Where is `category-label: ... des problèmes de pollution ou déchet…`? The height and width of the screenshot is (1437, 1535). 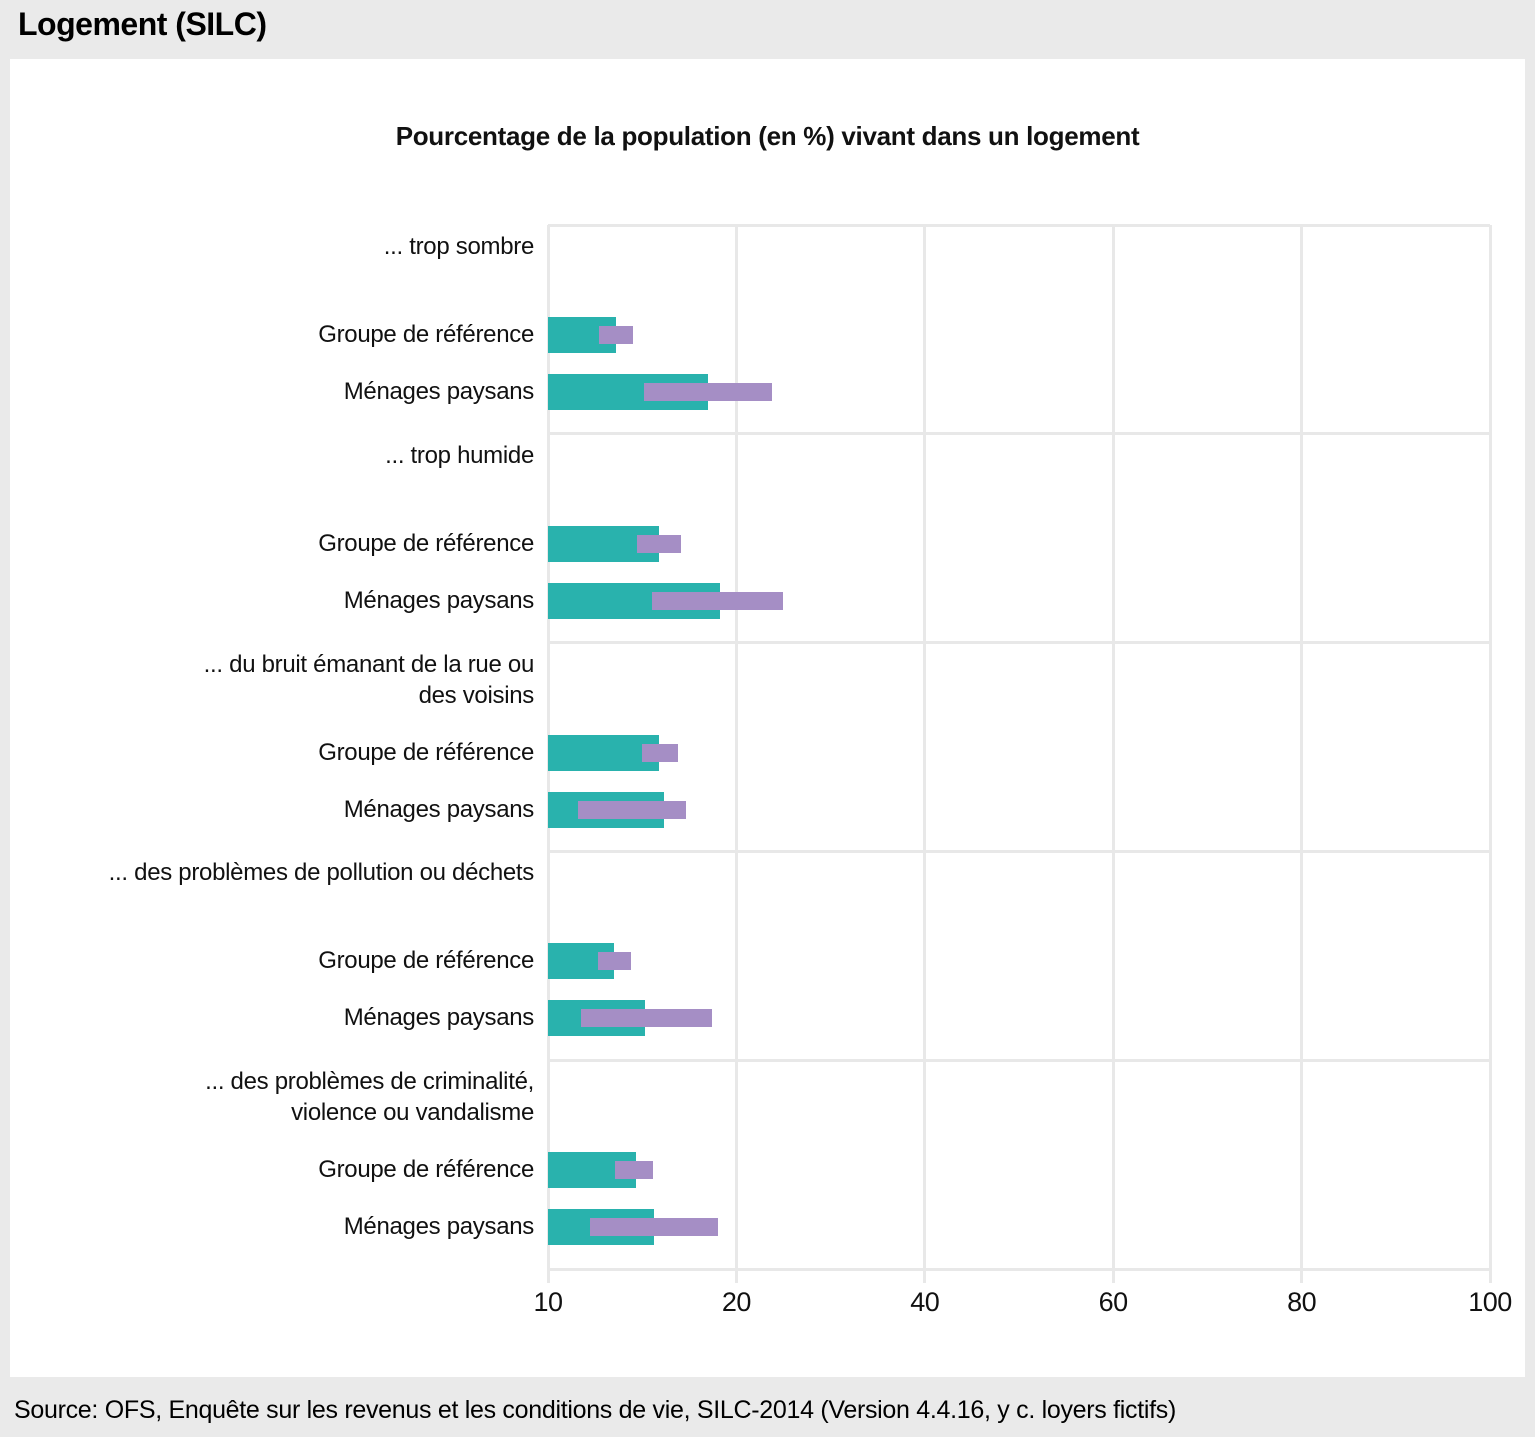
category-label: ... des problèmes de pollution ou déchet… is located at coordinates (272, 872).